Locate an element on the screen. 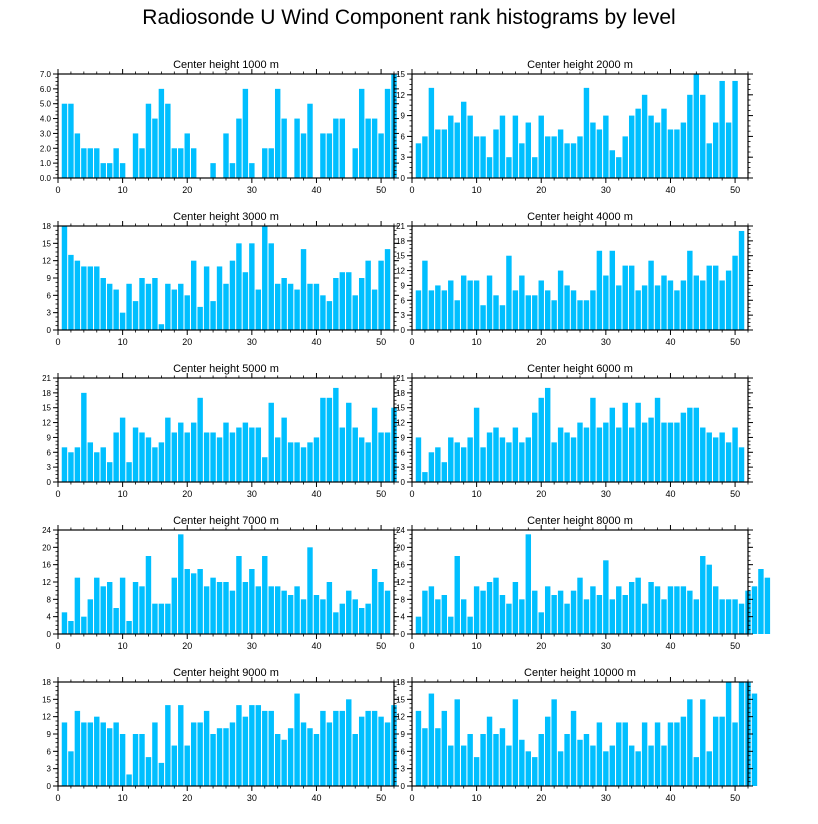 This screenshot has height=824, width=818. panel-title: Center height 10000 m is located at coordinates (580, 673).